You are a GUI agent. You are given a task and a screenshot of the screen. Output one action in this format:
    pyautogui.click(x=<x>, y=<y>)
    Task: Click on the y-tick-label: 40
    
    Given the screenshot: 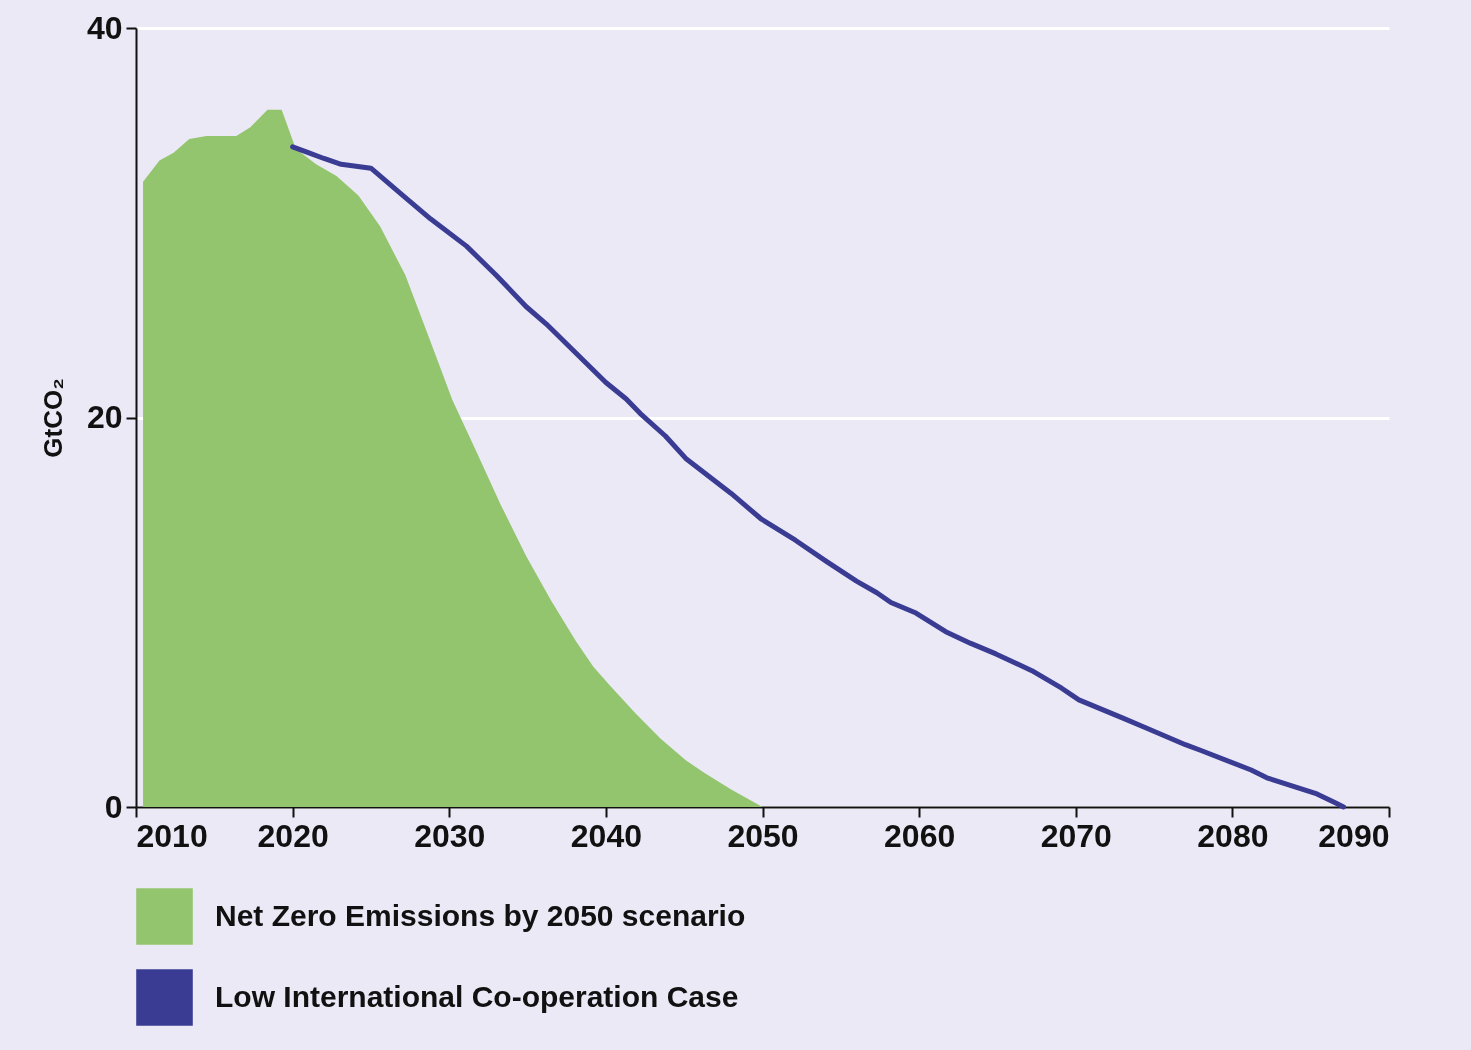 What is the action you would take?
    pyautogui.click(x=104, y=27)
    